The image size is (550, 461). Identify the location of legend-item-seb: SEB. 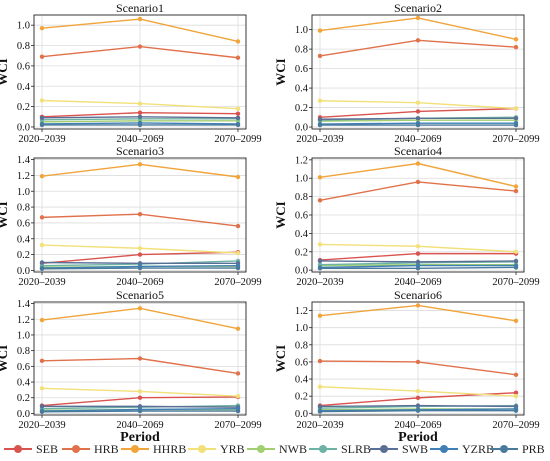
(31, 449).